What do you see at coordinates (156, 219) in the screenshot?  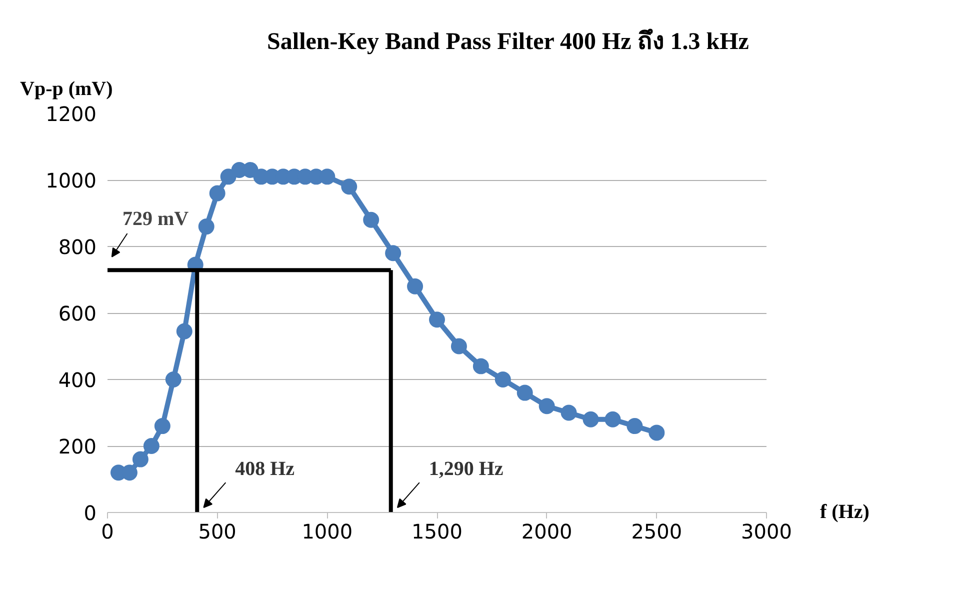 I see `ref-line-label: 729 mV` at bounding box center [156, 219].